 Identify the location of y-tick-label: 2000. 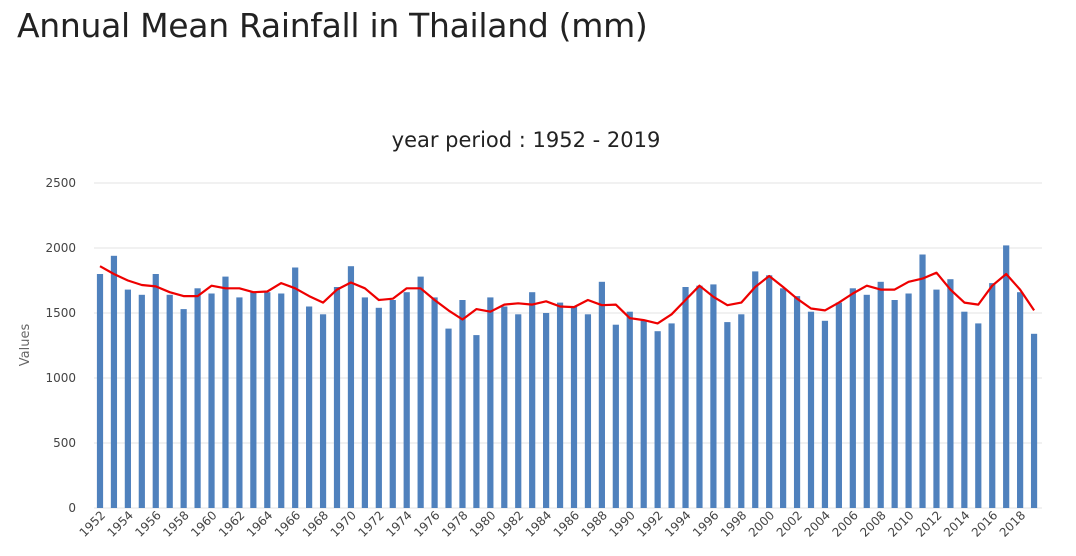
(60, 248).